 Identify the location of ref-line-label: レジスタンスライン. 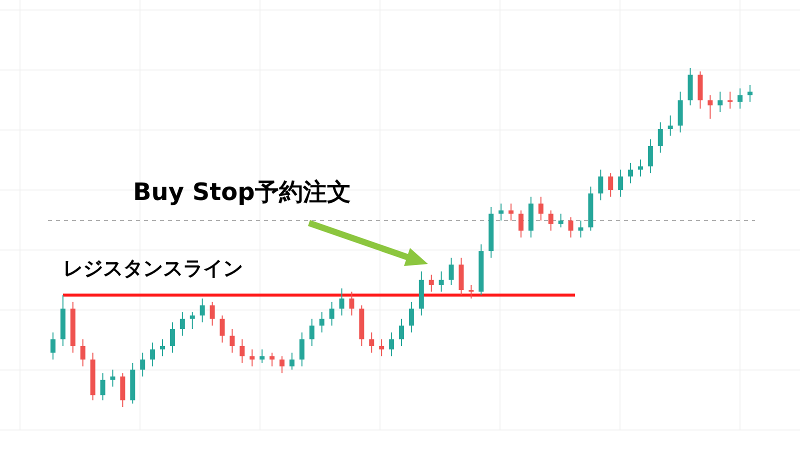
(153, 268).